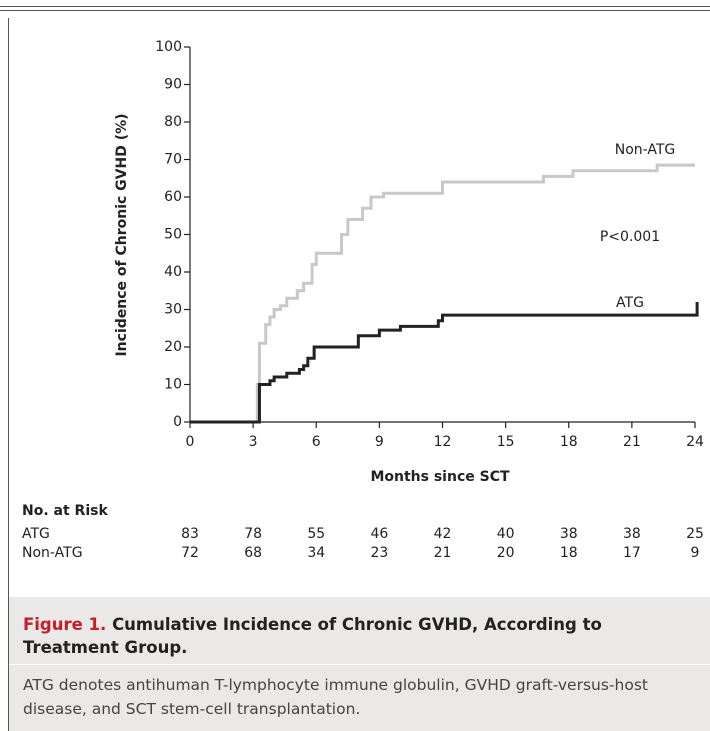  I want to click on risk-value: 23, so click(379, 553).